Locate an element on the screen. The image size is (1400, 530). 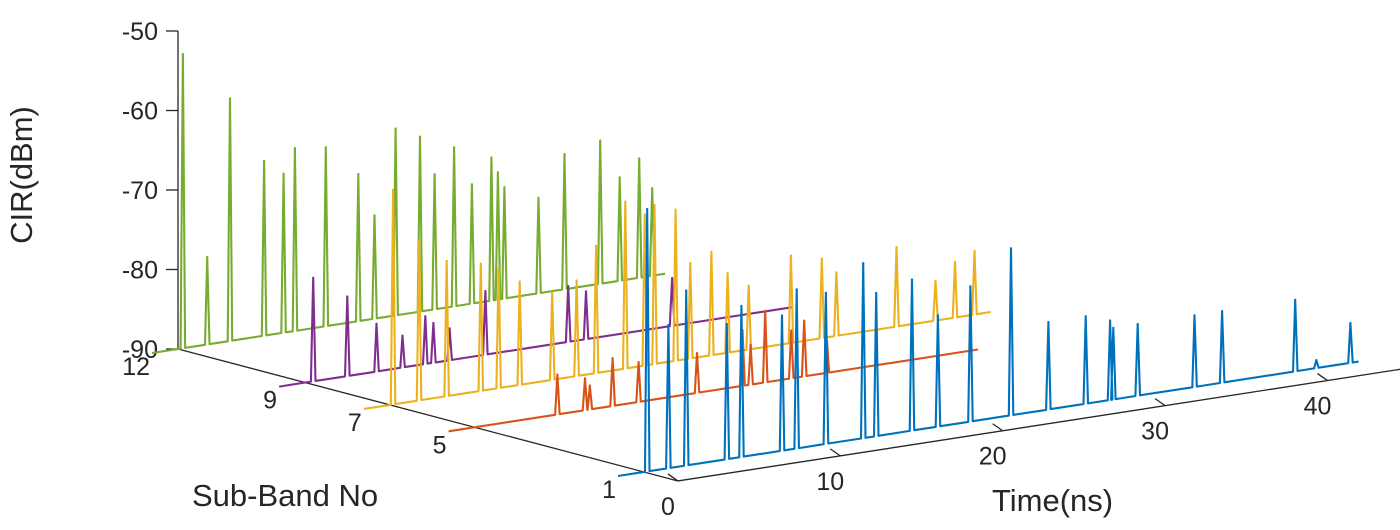
y-axis-label: Sub-Band No is located at coordinates (285, 495).